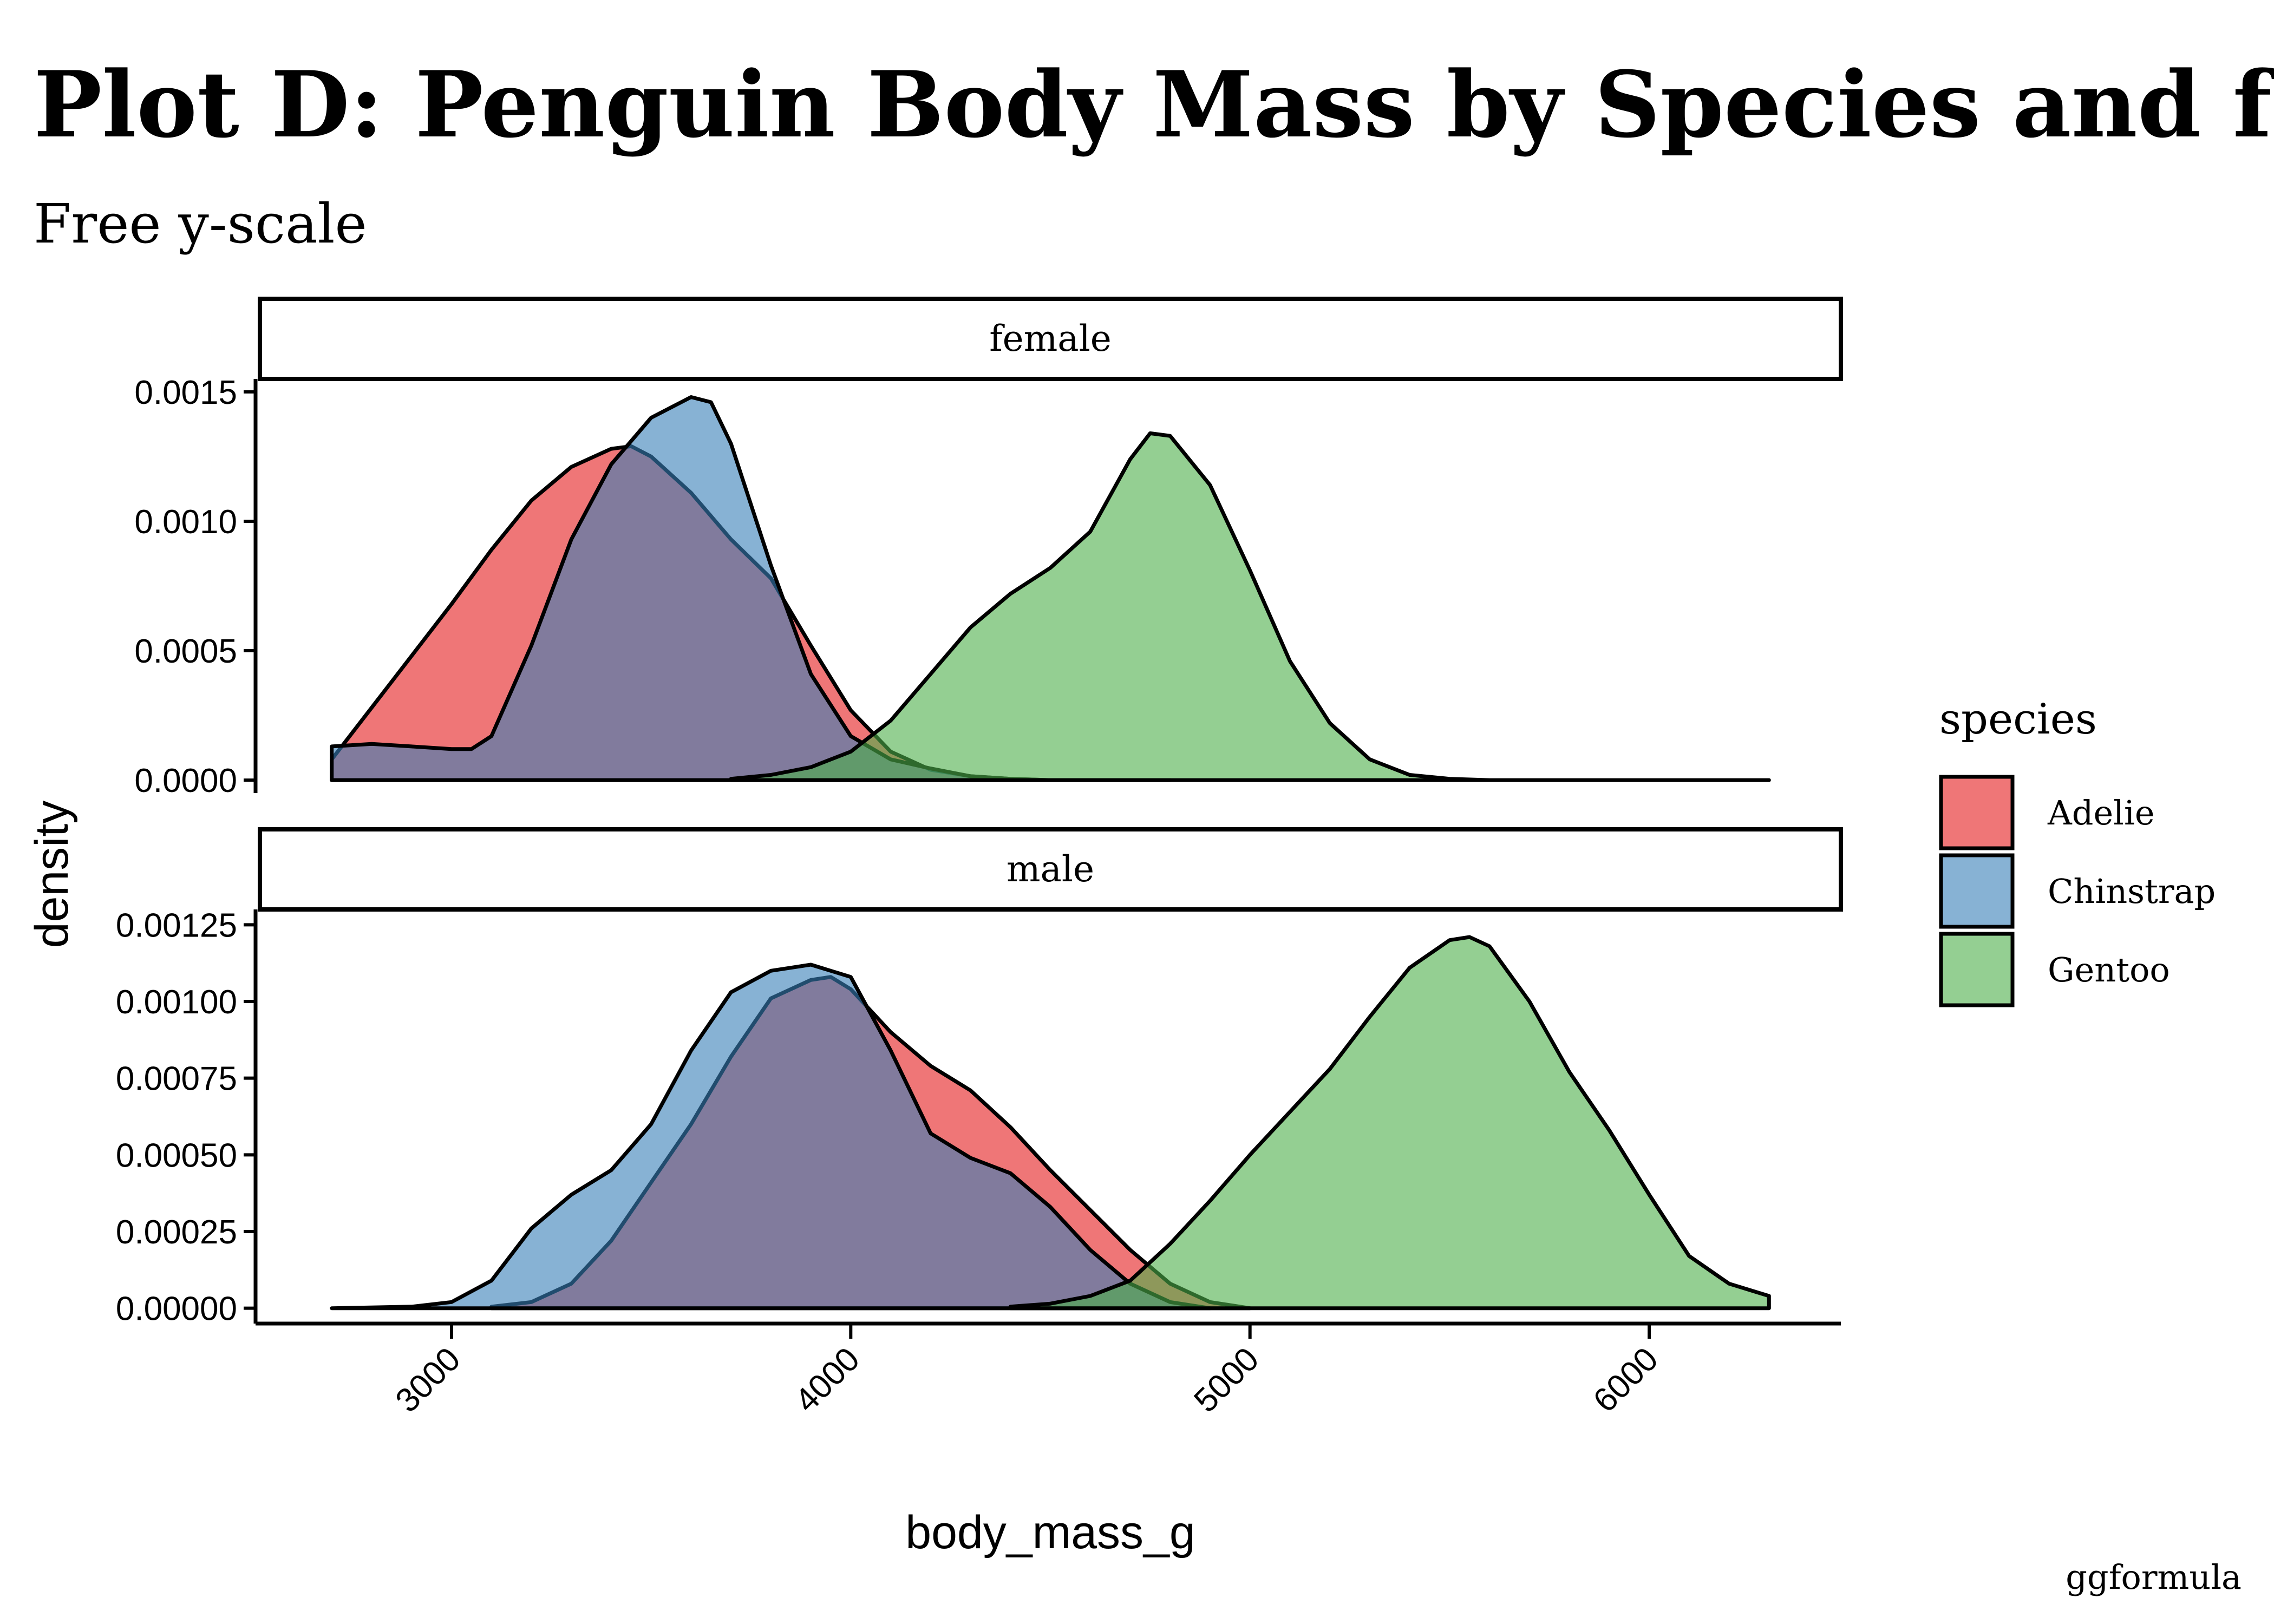 This screenshot has width=2274, height=1624. Describe the element at coordinates (52, 875) in the screenshot. I see `y-axis-title: density` at that location.